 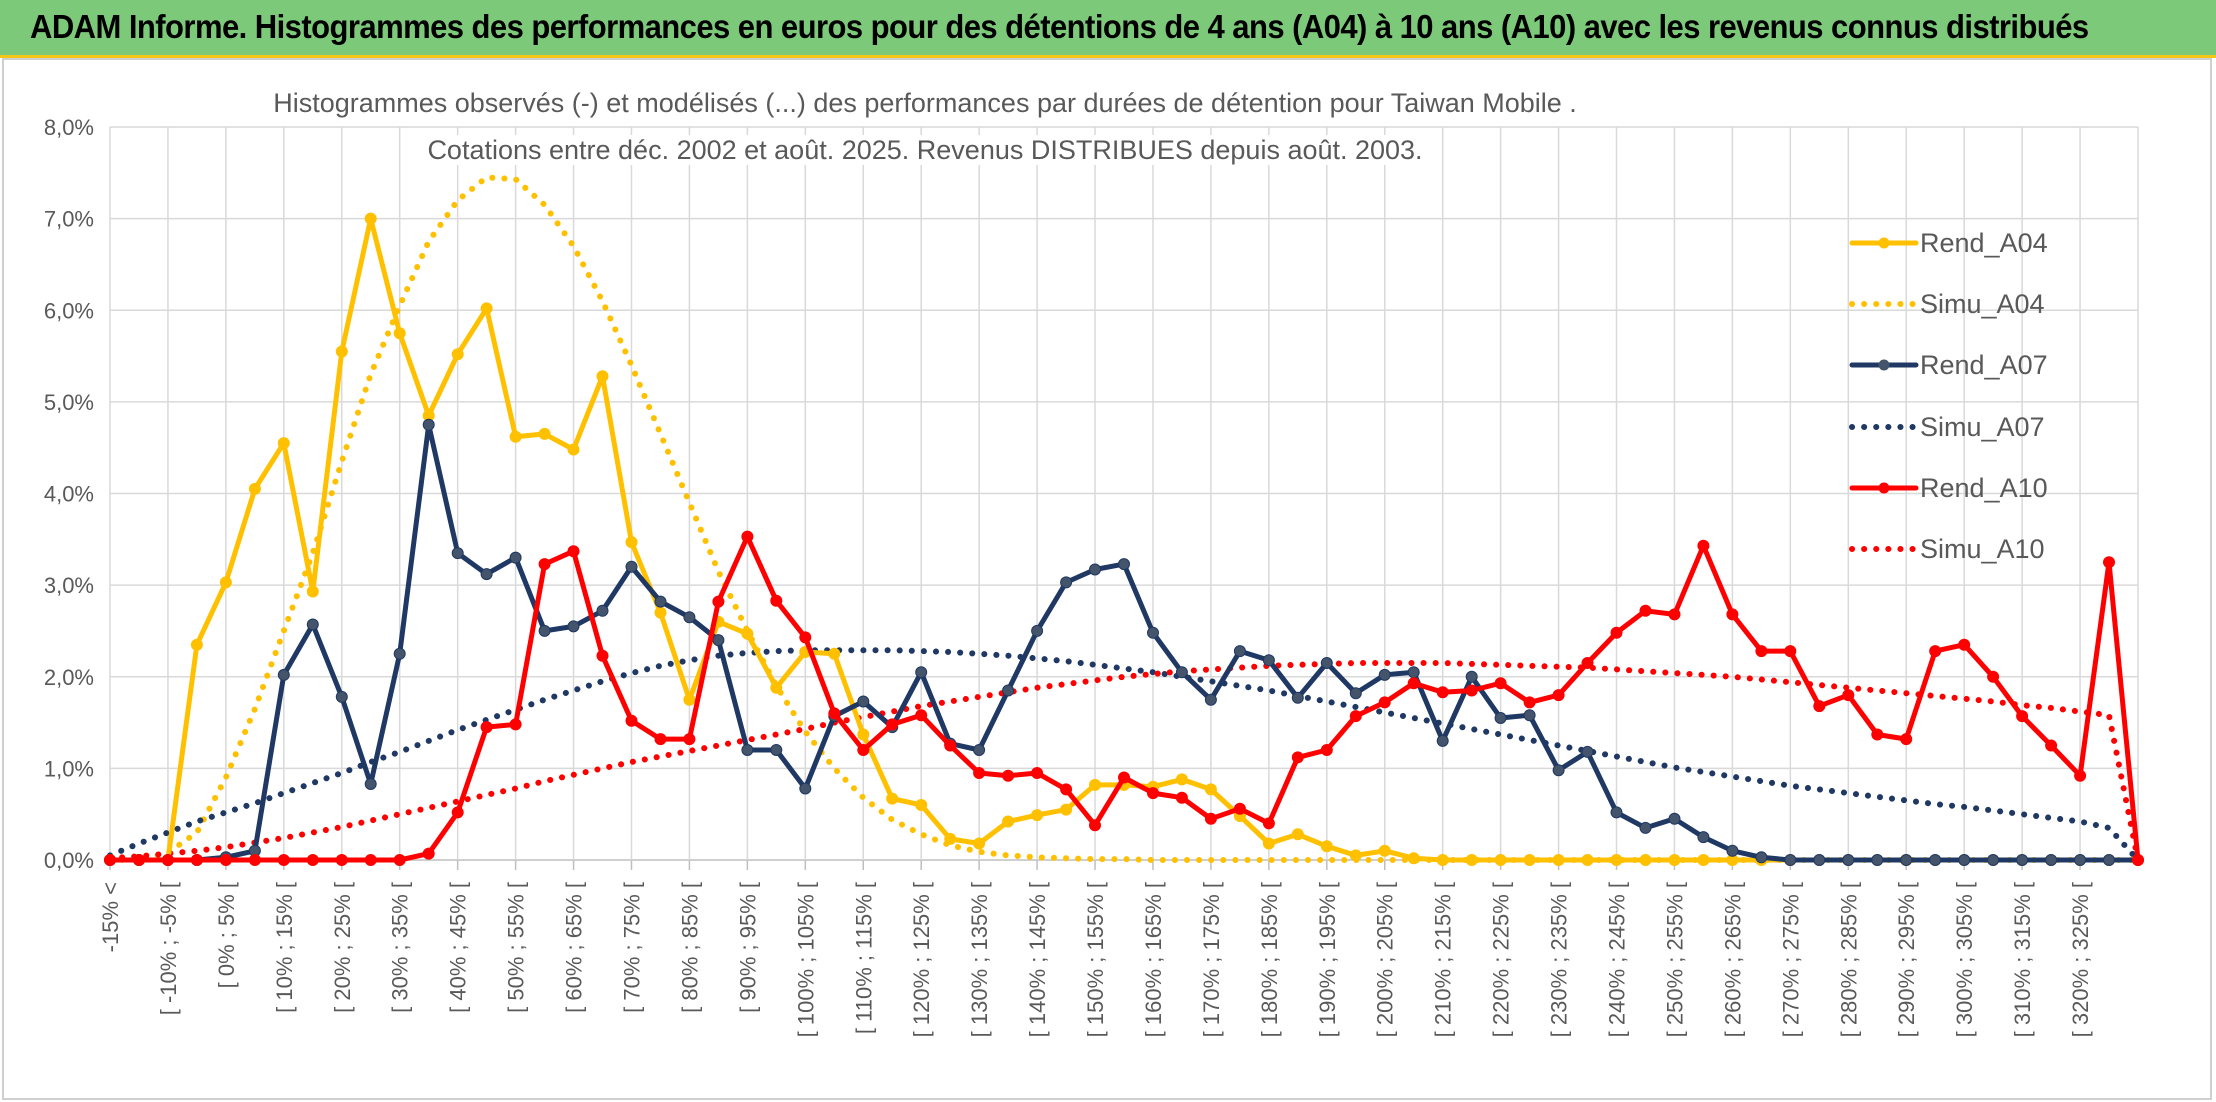 I want to click on x-tick-label: [ 100% ; 105% [, so click(x=805, y=959).